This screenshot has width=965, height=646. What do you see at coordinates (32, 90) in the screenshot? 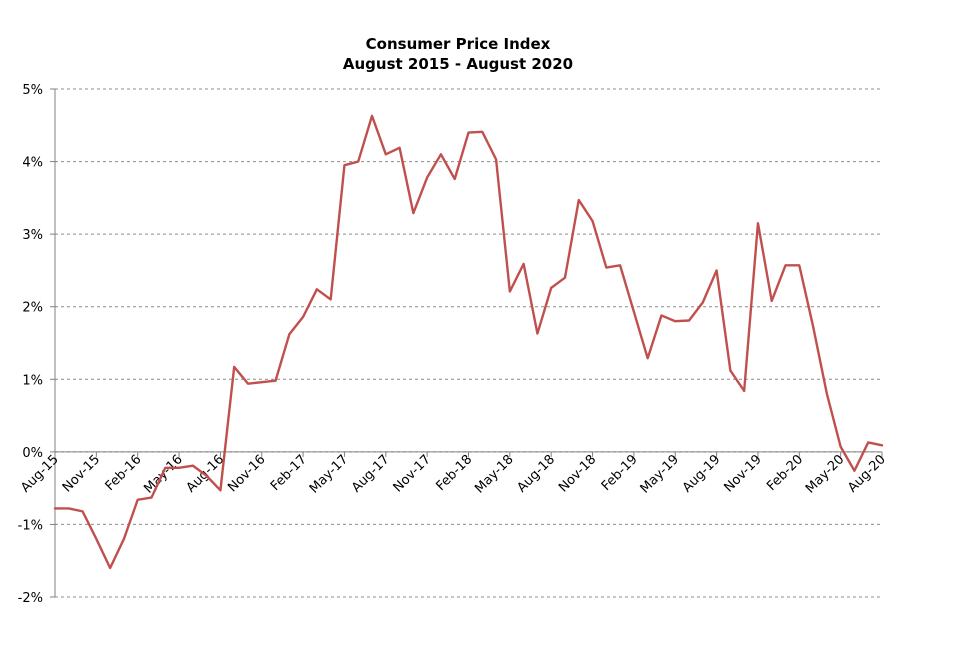
I see `y-tick-label: 5%` at bounding box center [32, 90].